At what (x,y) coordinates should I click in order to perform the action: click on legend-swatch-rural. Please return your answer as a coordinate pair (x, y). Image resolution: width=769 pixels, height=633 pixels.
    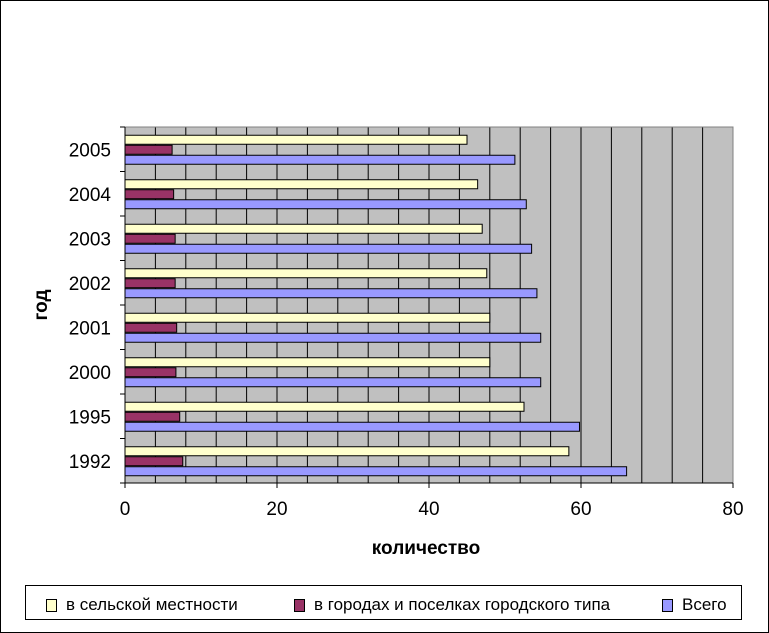
    Looking at the image, I should click on (51, 605).